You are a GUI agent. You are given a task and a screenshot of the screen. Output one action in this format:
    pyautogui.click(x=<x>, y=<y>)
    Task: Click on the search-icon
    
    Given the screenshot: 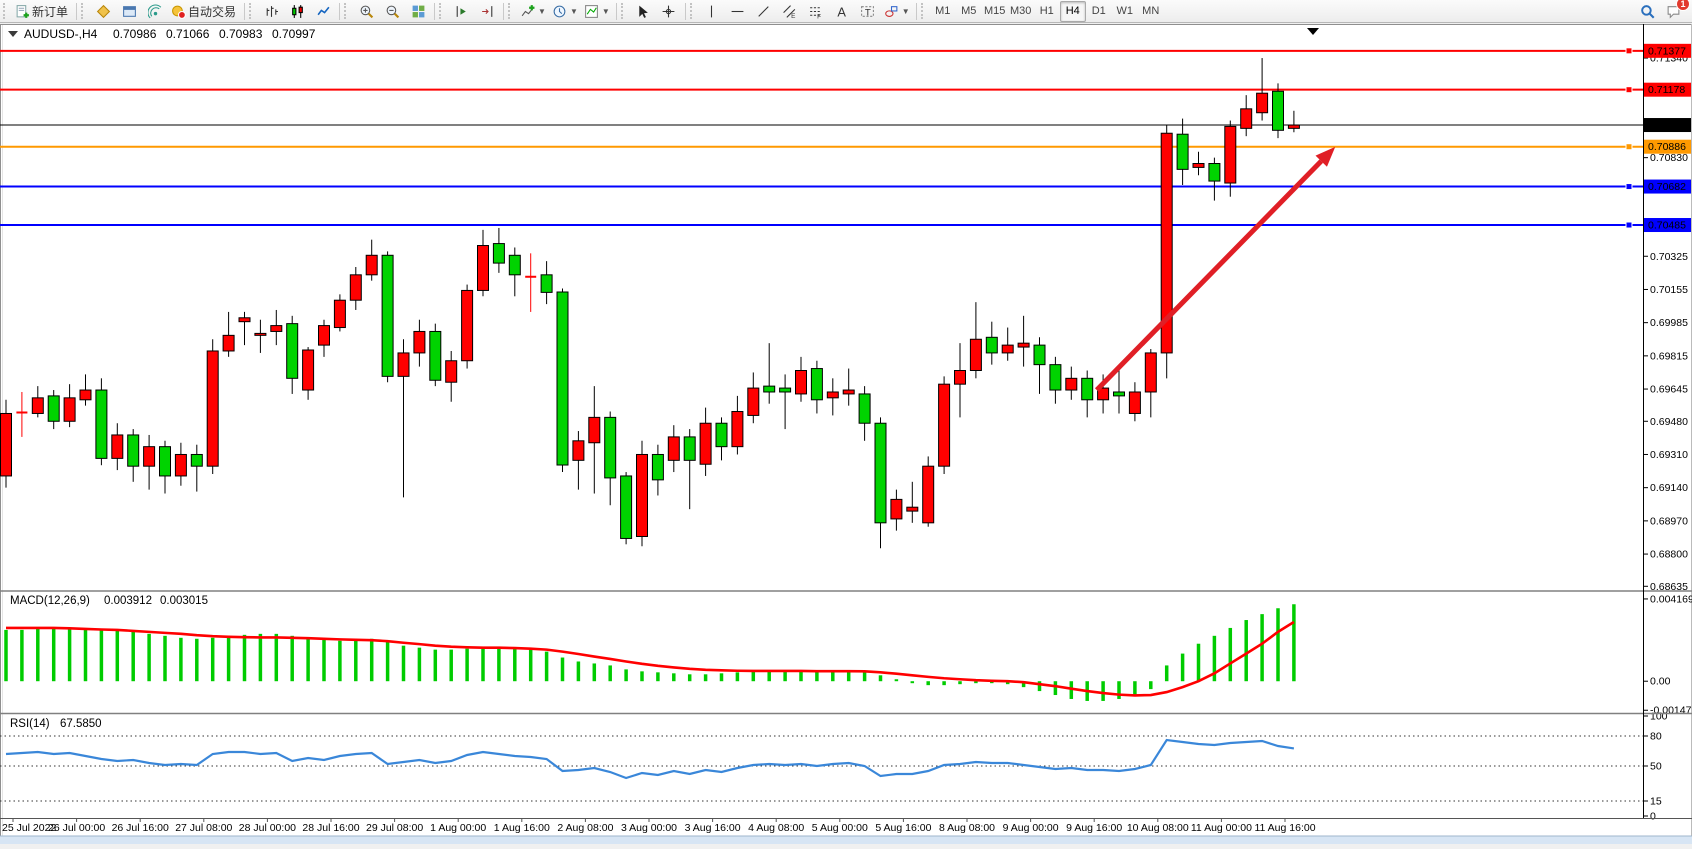 What is the action you would take?
    pyautogui.click(x=1647, y=11)
    